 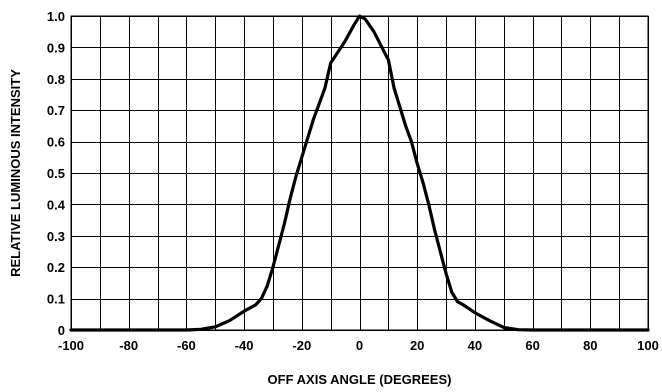 What do you see at coordinates (56, 110) in the screenshot?
I see `y-tick-label: 0.7` at bounding box center [56, 110].